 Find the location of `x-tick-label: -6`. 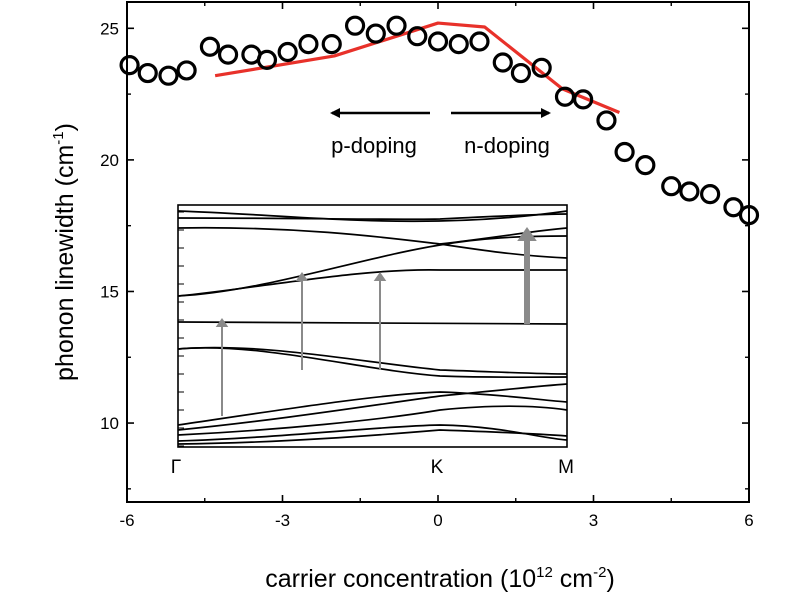

x-tick-label: -6 is located at coordinates (126, 520).